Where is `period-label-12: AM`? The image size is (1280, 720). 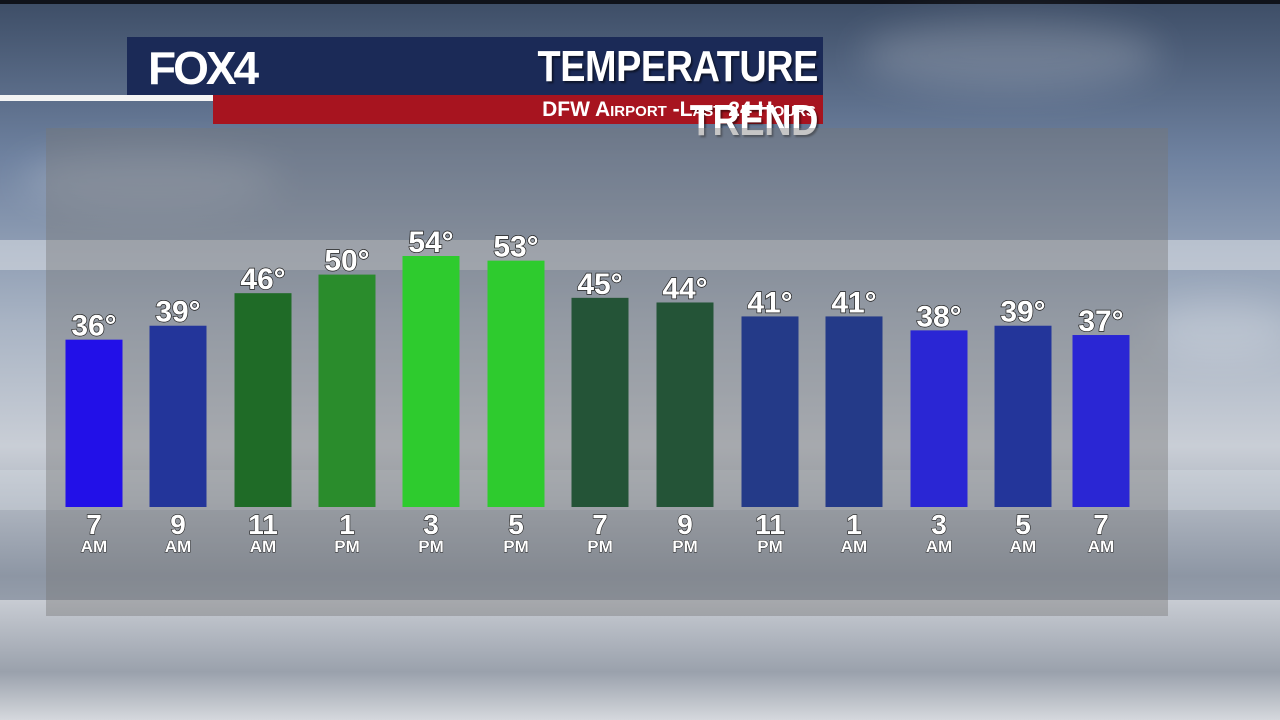
period-label-12: AM is located at coordinates (1023, 546).